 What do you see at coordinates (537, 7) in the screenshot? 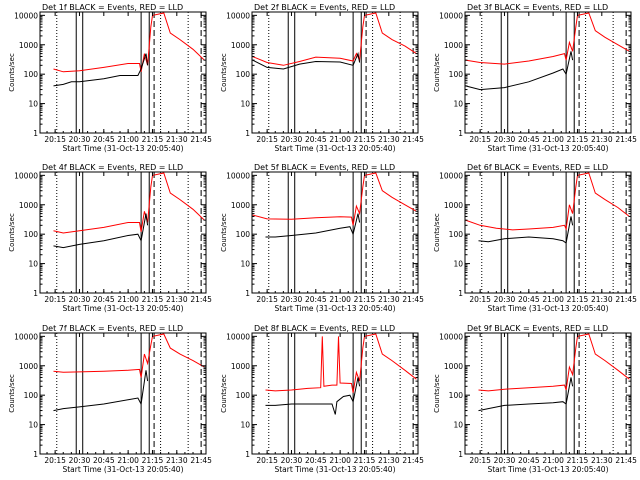
I see `panel-title: Det 3f BLACK = Events, RED = LLD` at bounding box center [537, 7].